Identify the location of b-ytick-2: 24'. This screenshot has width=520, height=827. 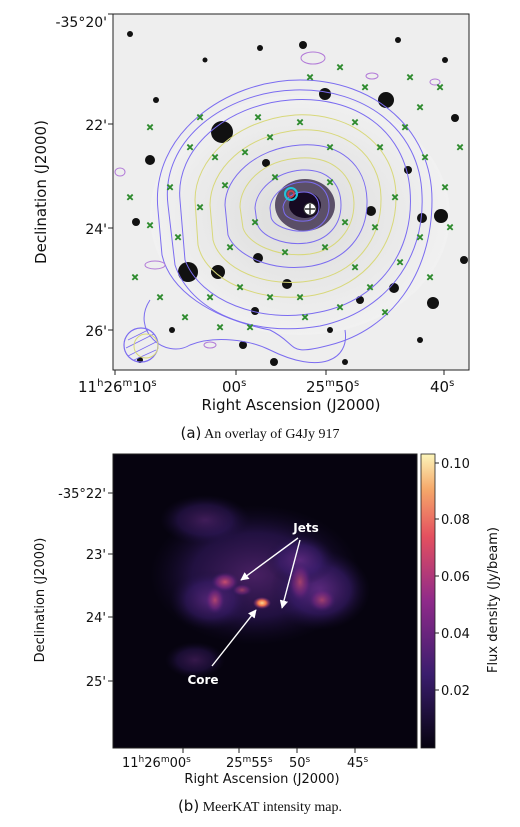
(96, 618).